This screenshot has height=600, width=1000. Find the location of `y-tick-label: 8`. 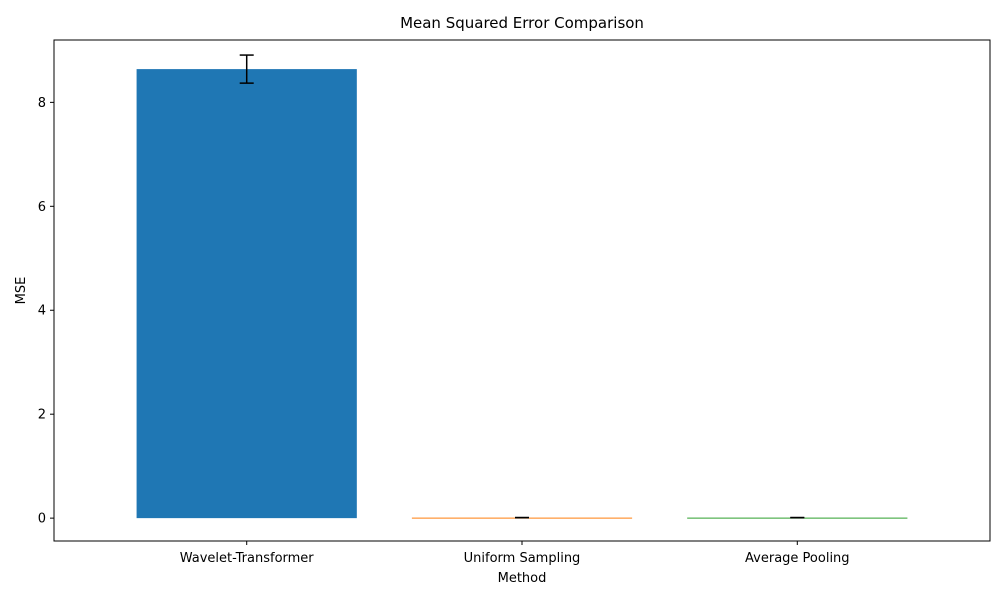

y-tick-label: 8 is located at coordinates (42, 103).